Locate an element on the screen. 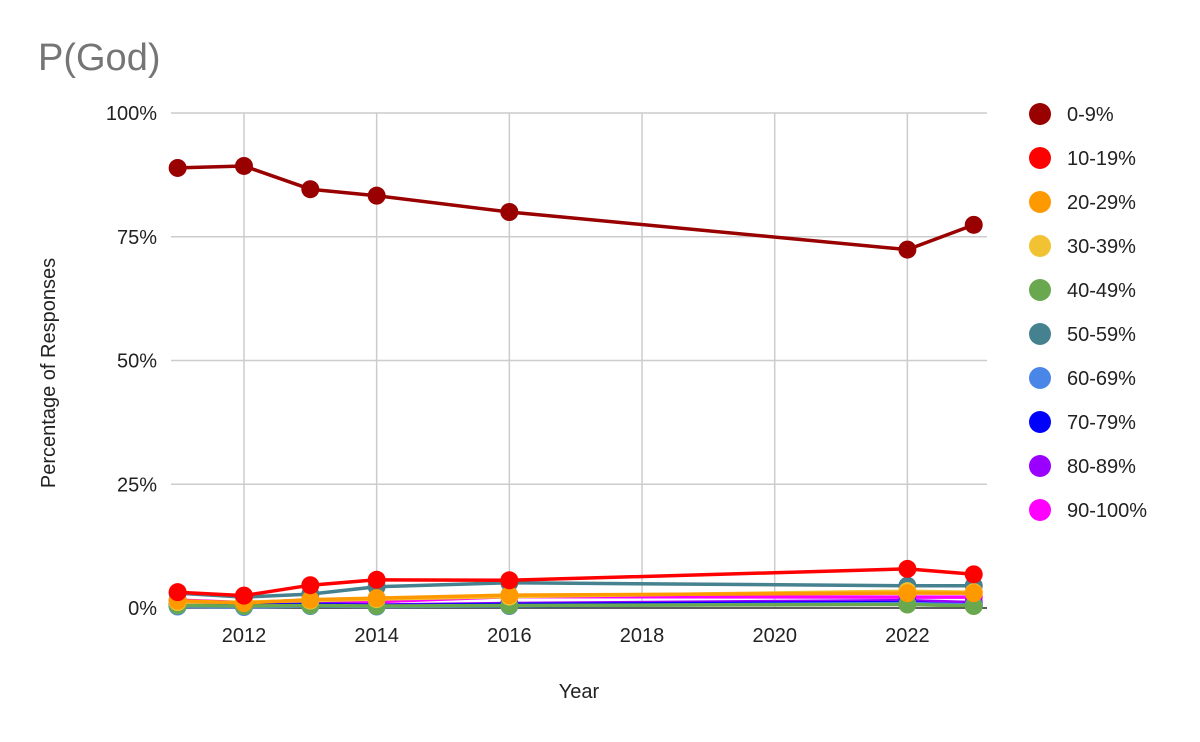 The height and width of the screenshot is (742, 1200). series-0-9% is located at coordinates (575, 207).